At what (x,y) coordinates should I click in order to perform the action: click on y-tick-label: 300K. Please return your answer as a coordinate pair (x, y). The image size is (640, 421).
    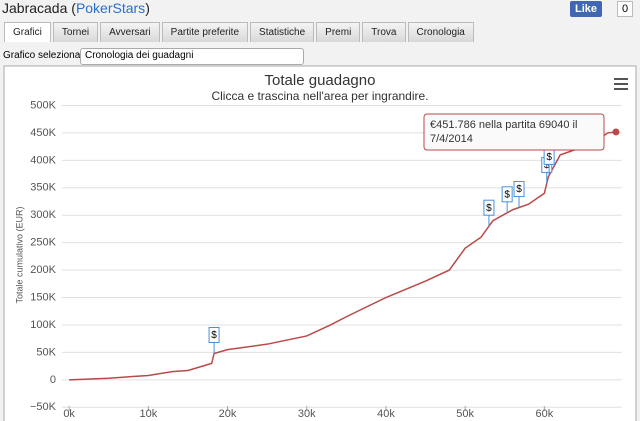
    Looking at the image, I should click on (43, 215).